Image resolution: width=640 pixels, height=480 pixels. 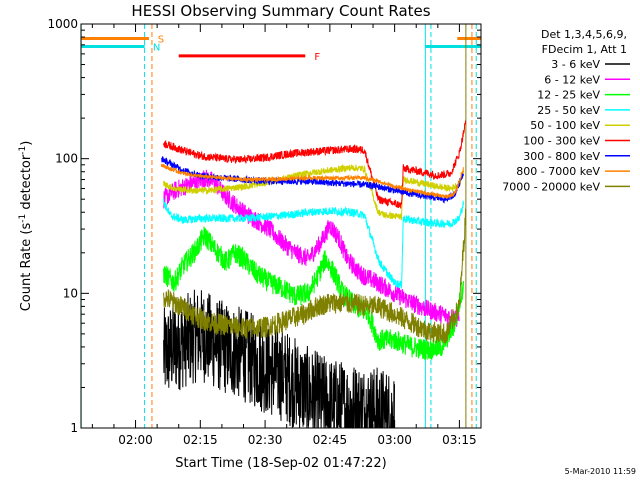 I want to click on x-tick-label: 02:45, so click(x=330, y=440).